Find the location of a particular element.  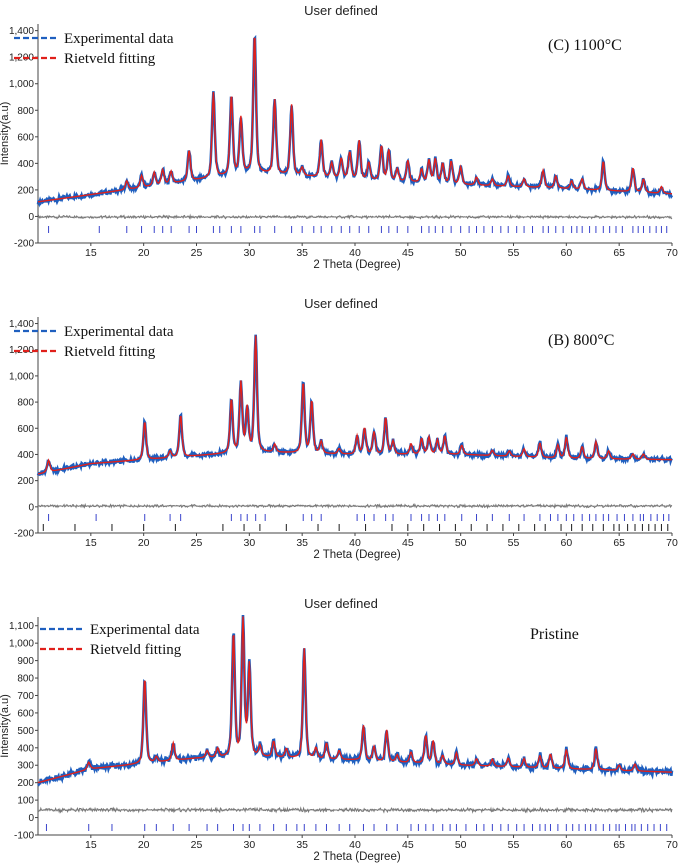

panel-annotation: (B) 800°C is located at coordinates (581, 340).